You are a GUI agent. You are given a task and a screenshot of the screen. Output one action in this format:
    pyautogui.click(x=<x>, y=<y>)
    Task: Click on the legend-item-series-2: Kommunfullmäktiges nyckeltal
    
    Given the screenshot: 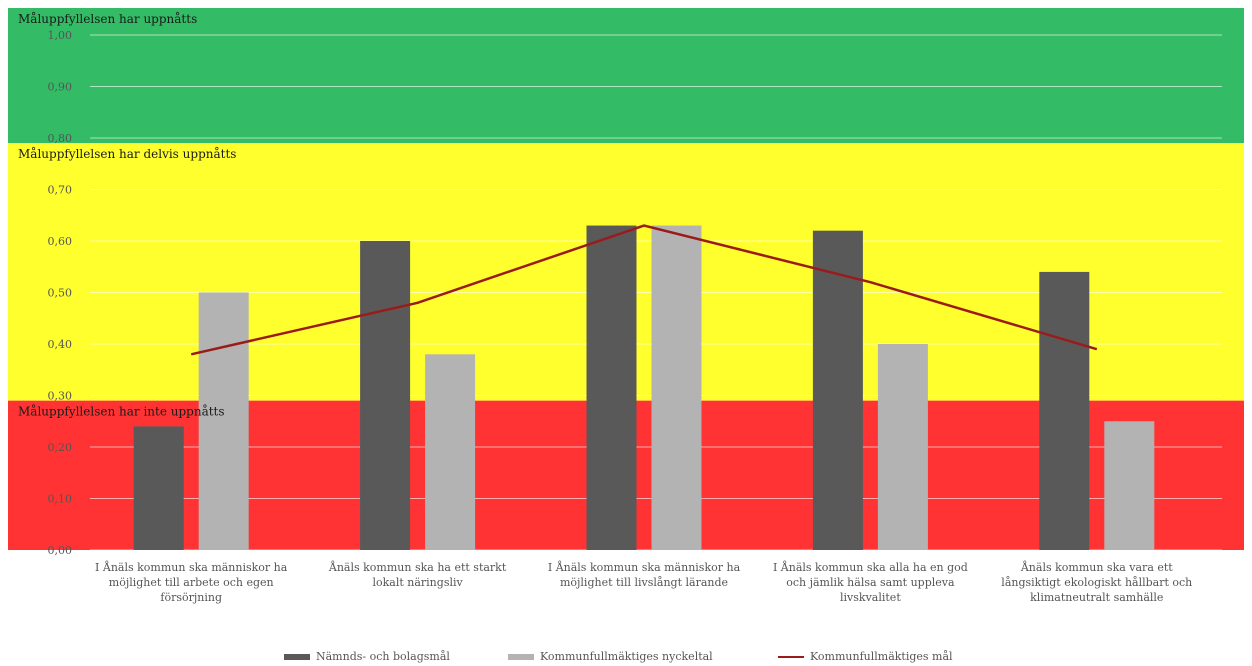 What is the action you would take?
    pyautogui.click(x=610, y=656)
    